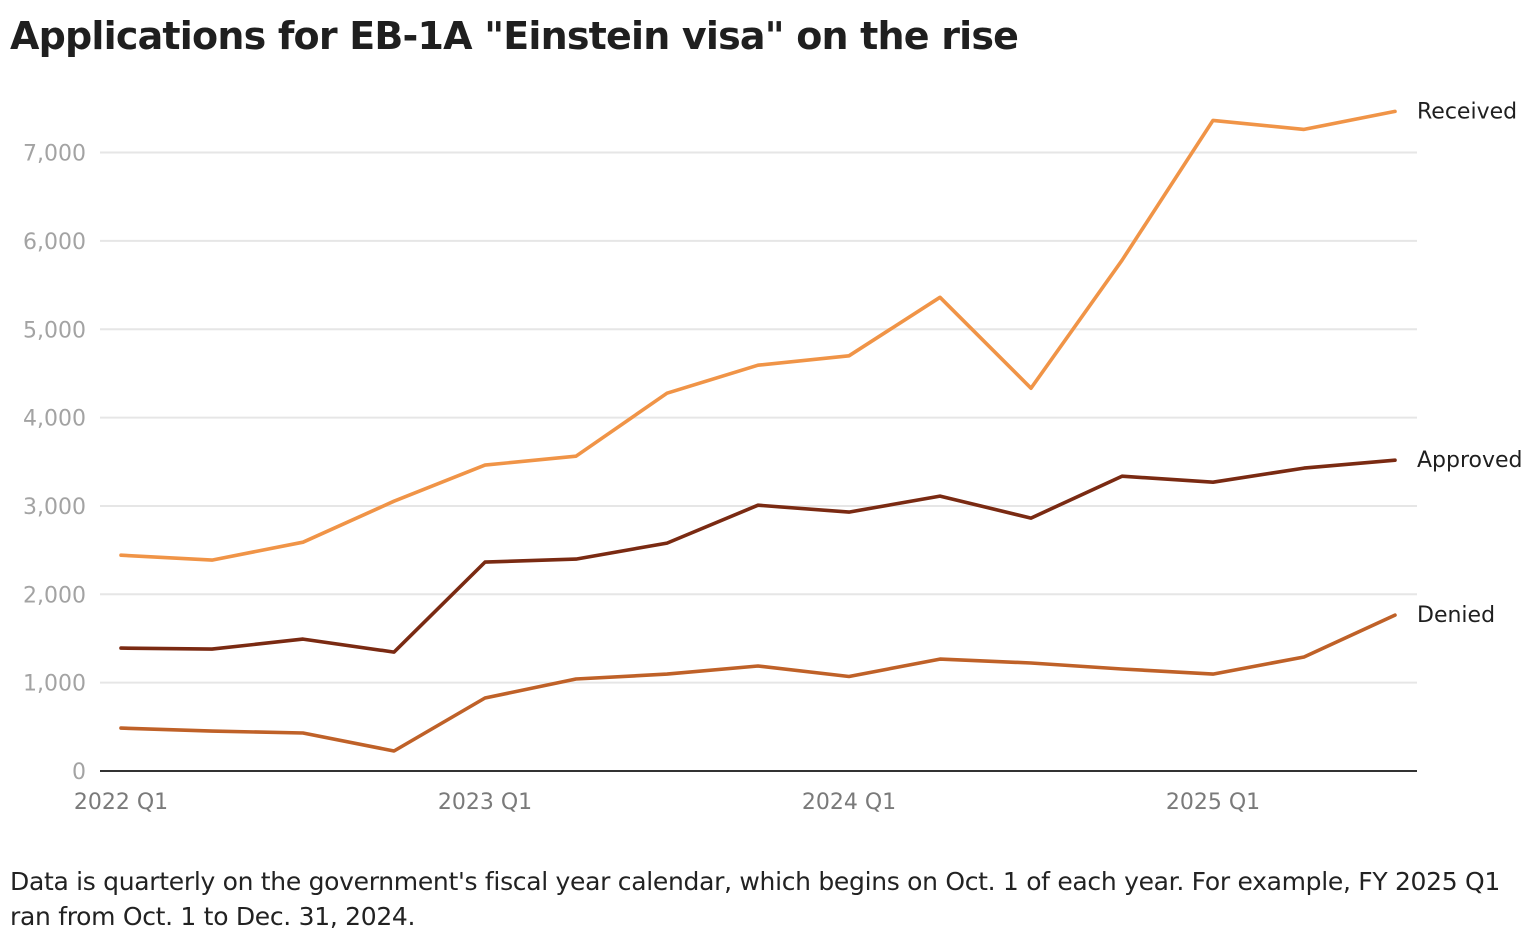  Describe the element at coordinates (758, 683) in the screenshot. I see `series-line-denied` at that location.